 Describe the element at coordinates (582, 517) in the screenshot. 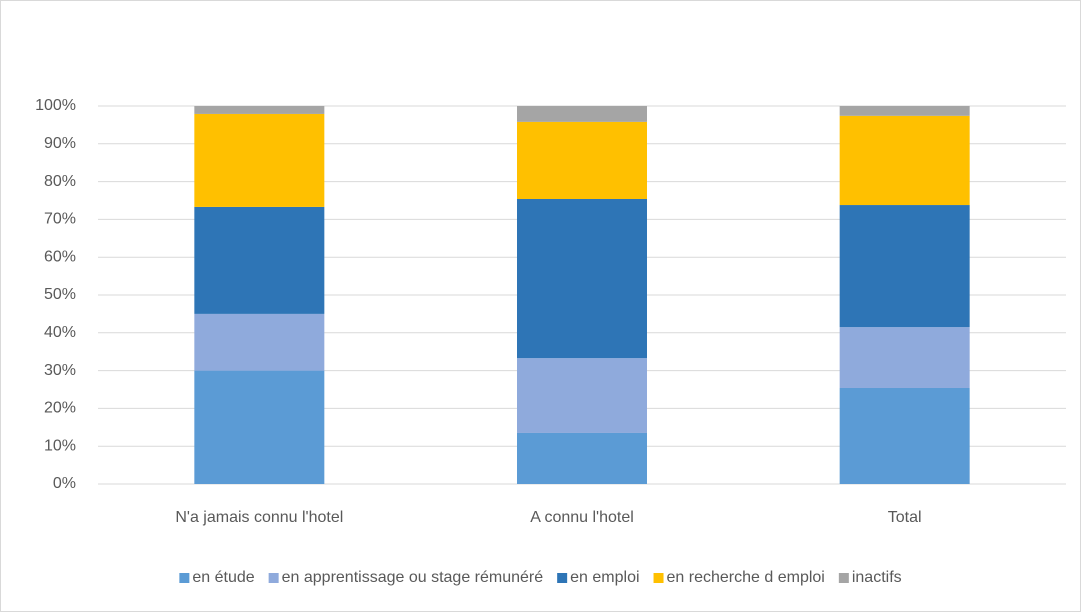

I see `x-tick-label: A connu l'hotel` at that location.